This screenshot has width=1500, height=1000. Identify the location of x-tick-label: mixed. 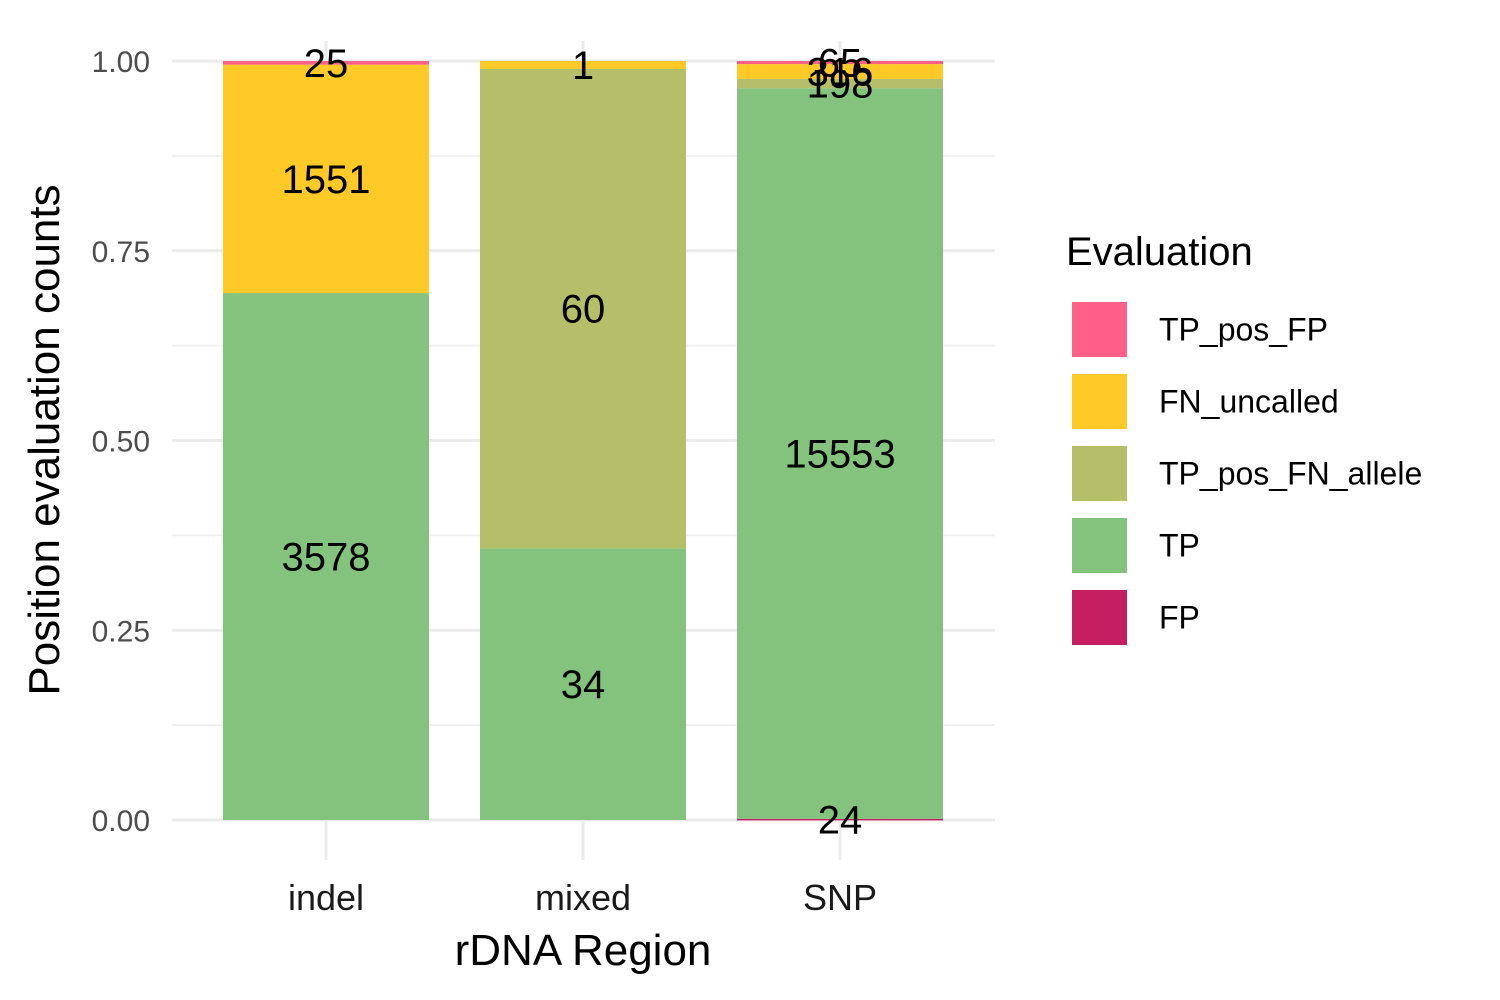
(583, 897).